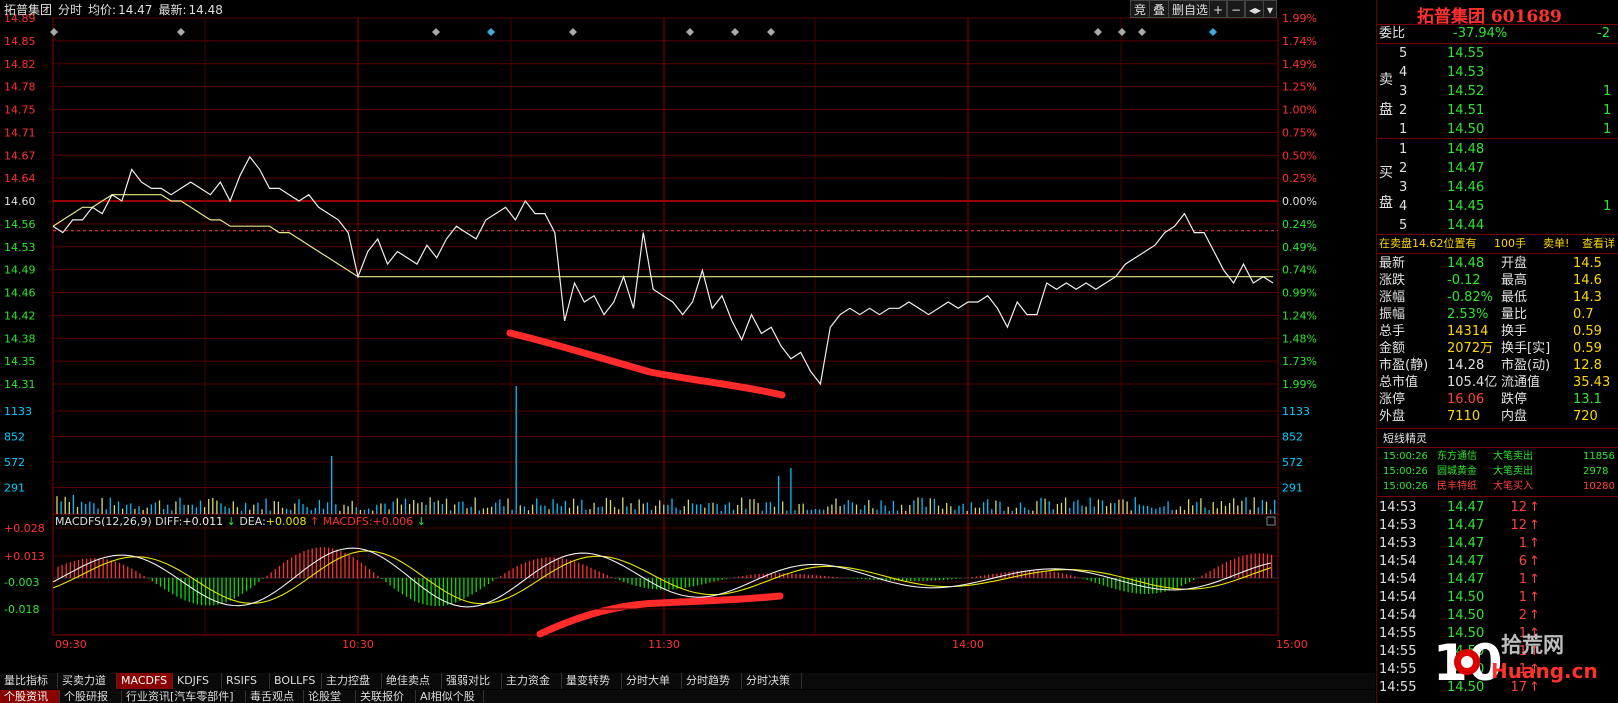 The height and width of the screenshot is (703, 1618). I want to click on pct-tick-label: 1.99%, so click(1299, 384).